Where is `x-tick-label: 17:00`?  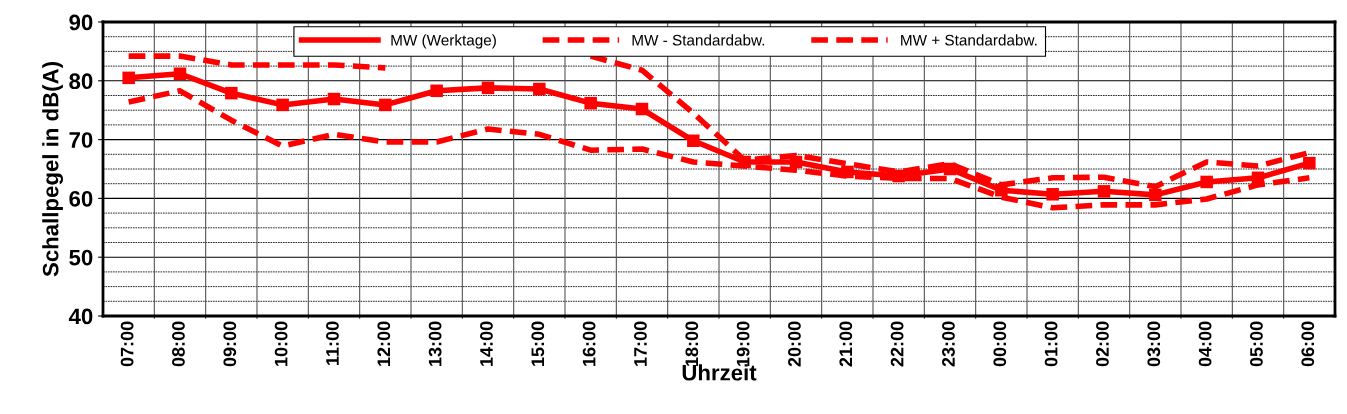
x-tick-label: 17:00 is located at coordinates (640, 343).